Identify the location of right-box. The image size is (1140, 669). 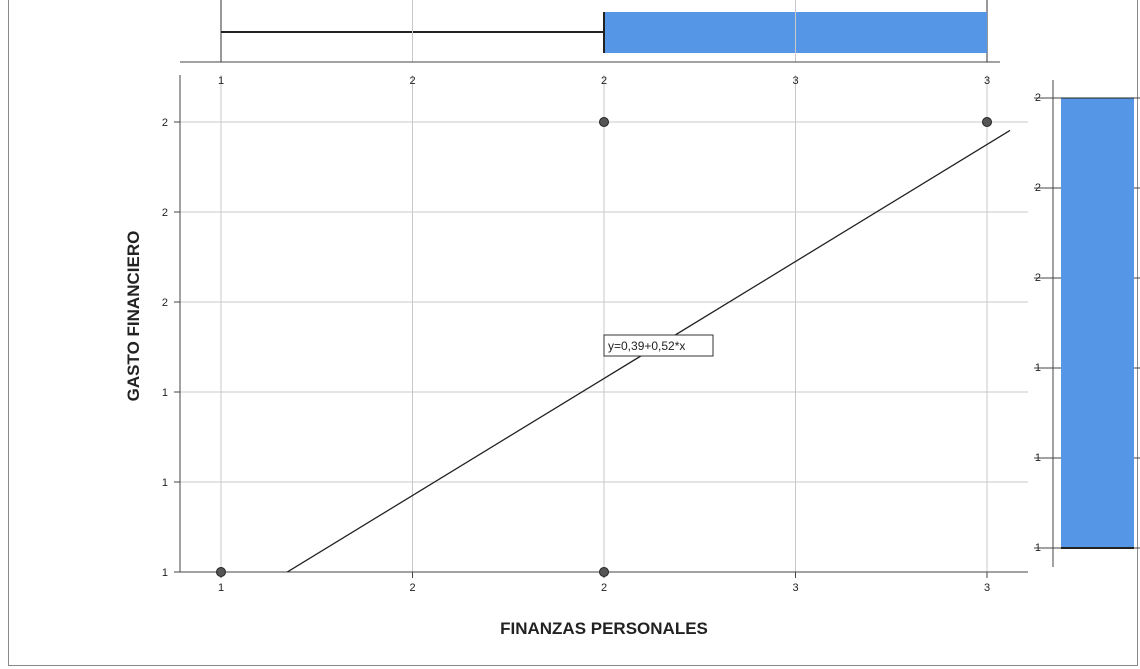
(1097, 323).